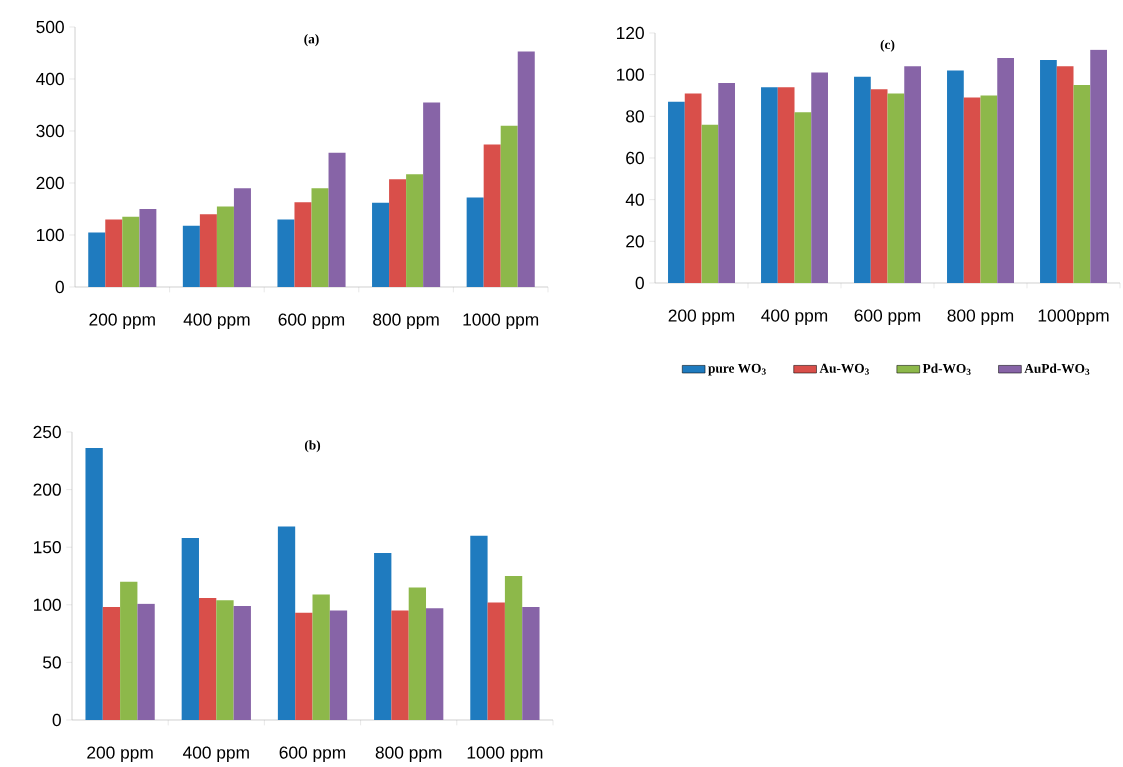 This screenshot has height=767, width=1123. I want to click on y-tick-label: 150, so click(47, 547).